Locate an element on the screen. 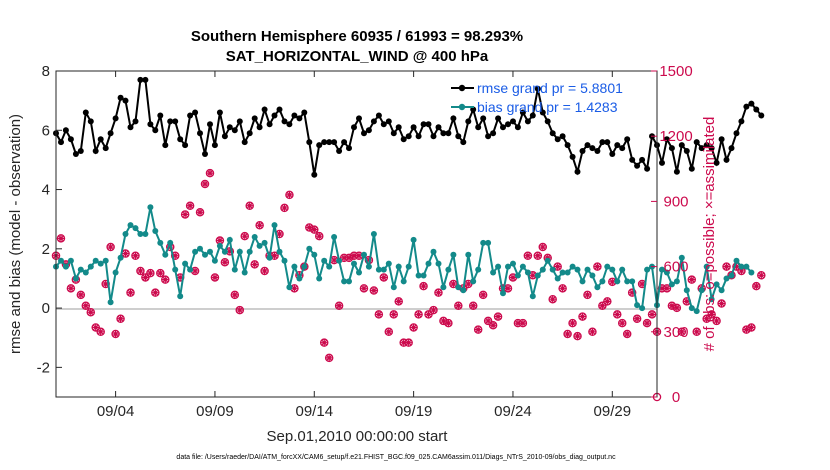 Image resolution: width=830 pixels, height=470 pixels. y-tick-label: 8 is located at coordinates (46, 71).